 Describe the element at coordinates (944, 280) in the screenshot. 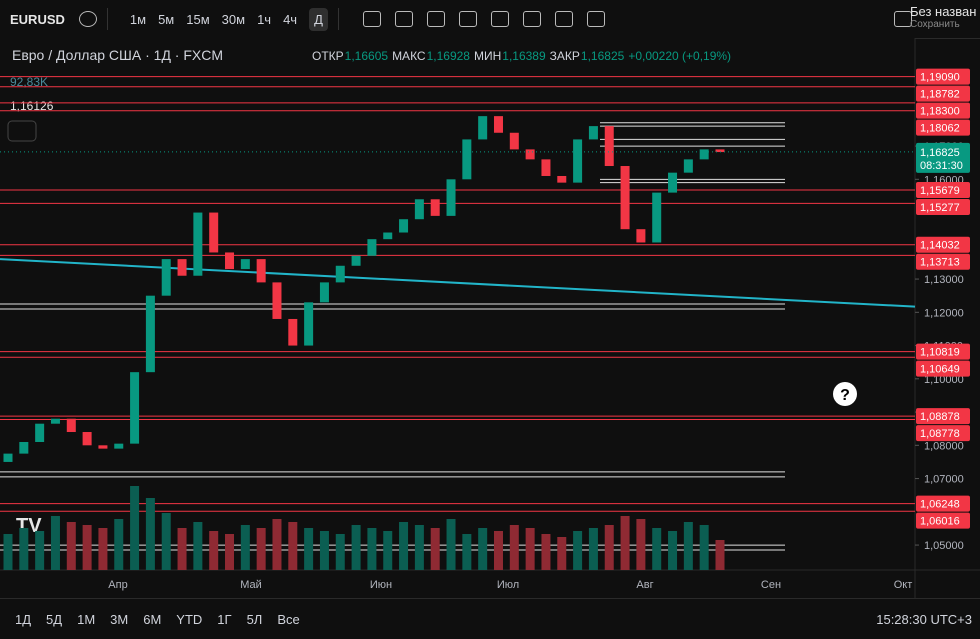

I see `y-tick-label: 1,13000` at that location.